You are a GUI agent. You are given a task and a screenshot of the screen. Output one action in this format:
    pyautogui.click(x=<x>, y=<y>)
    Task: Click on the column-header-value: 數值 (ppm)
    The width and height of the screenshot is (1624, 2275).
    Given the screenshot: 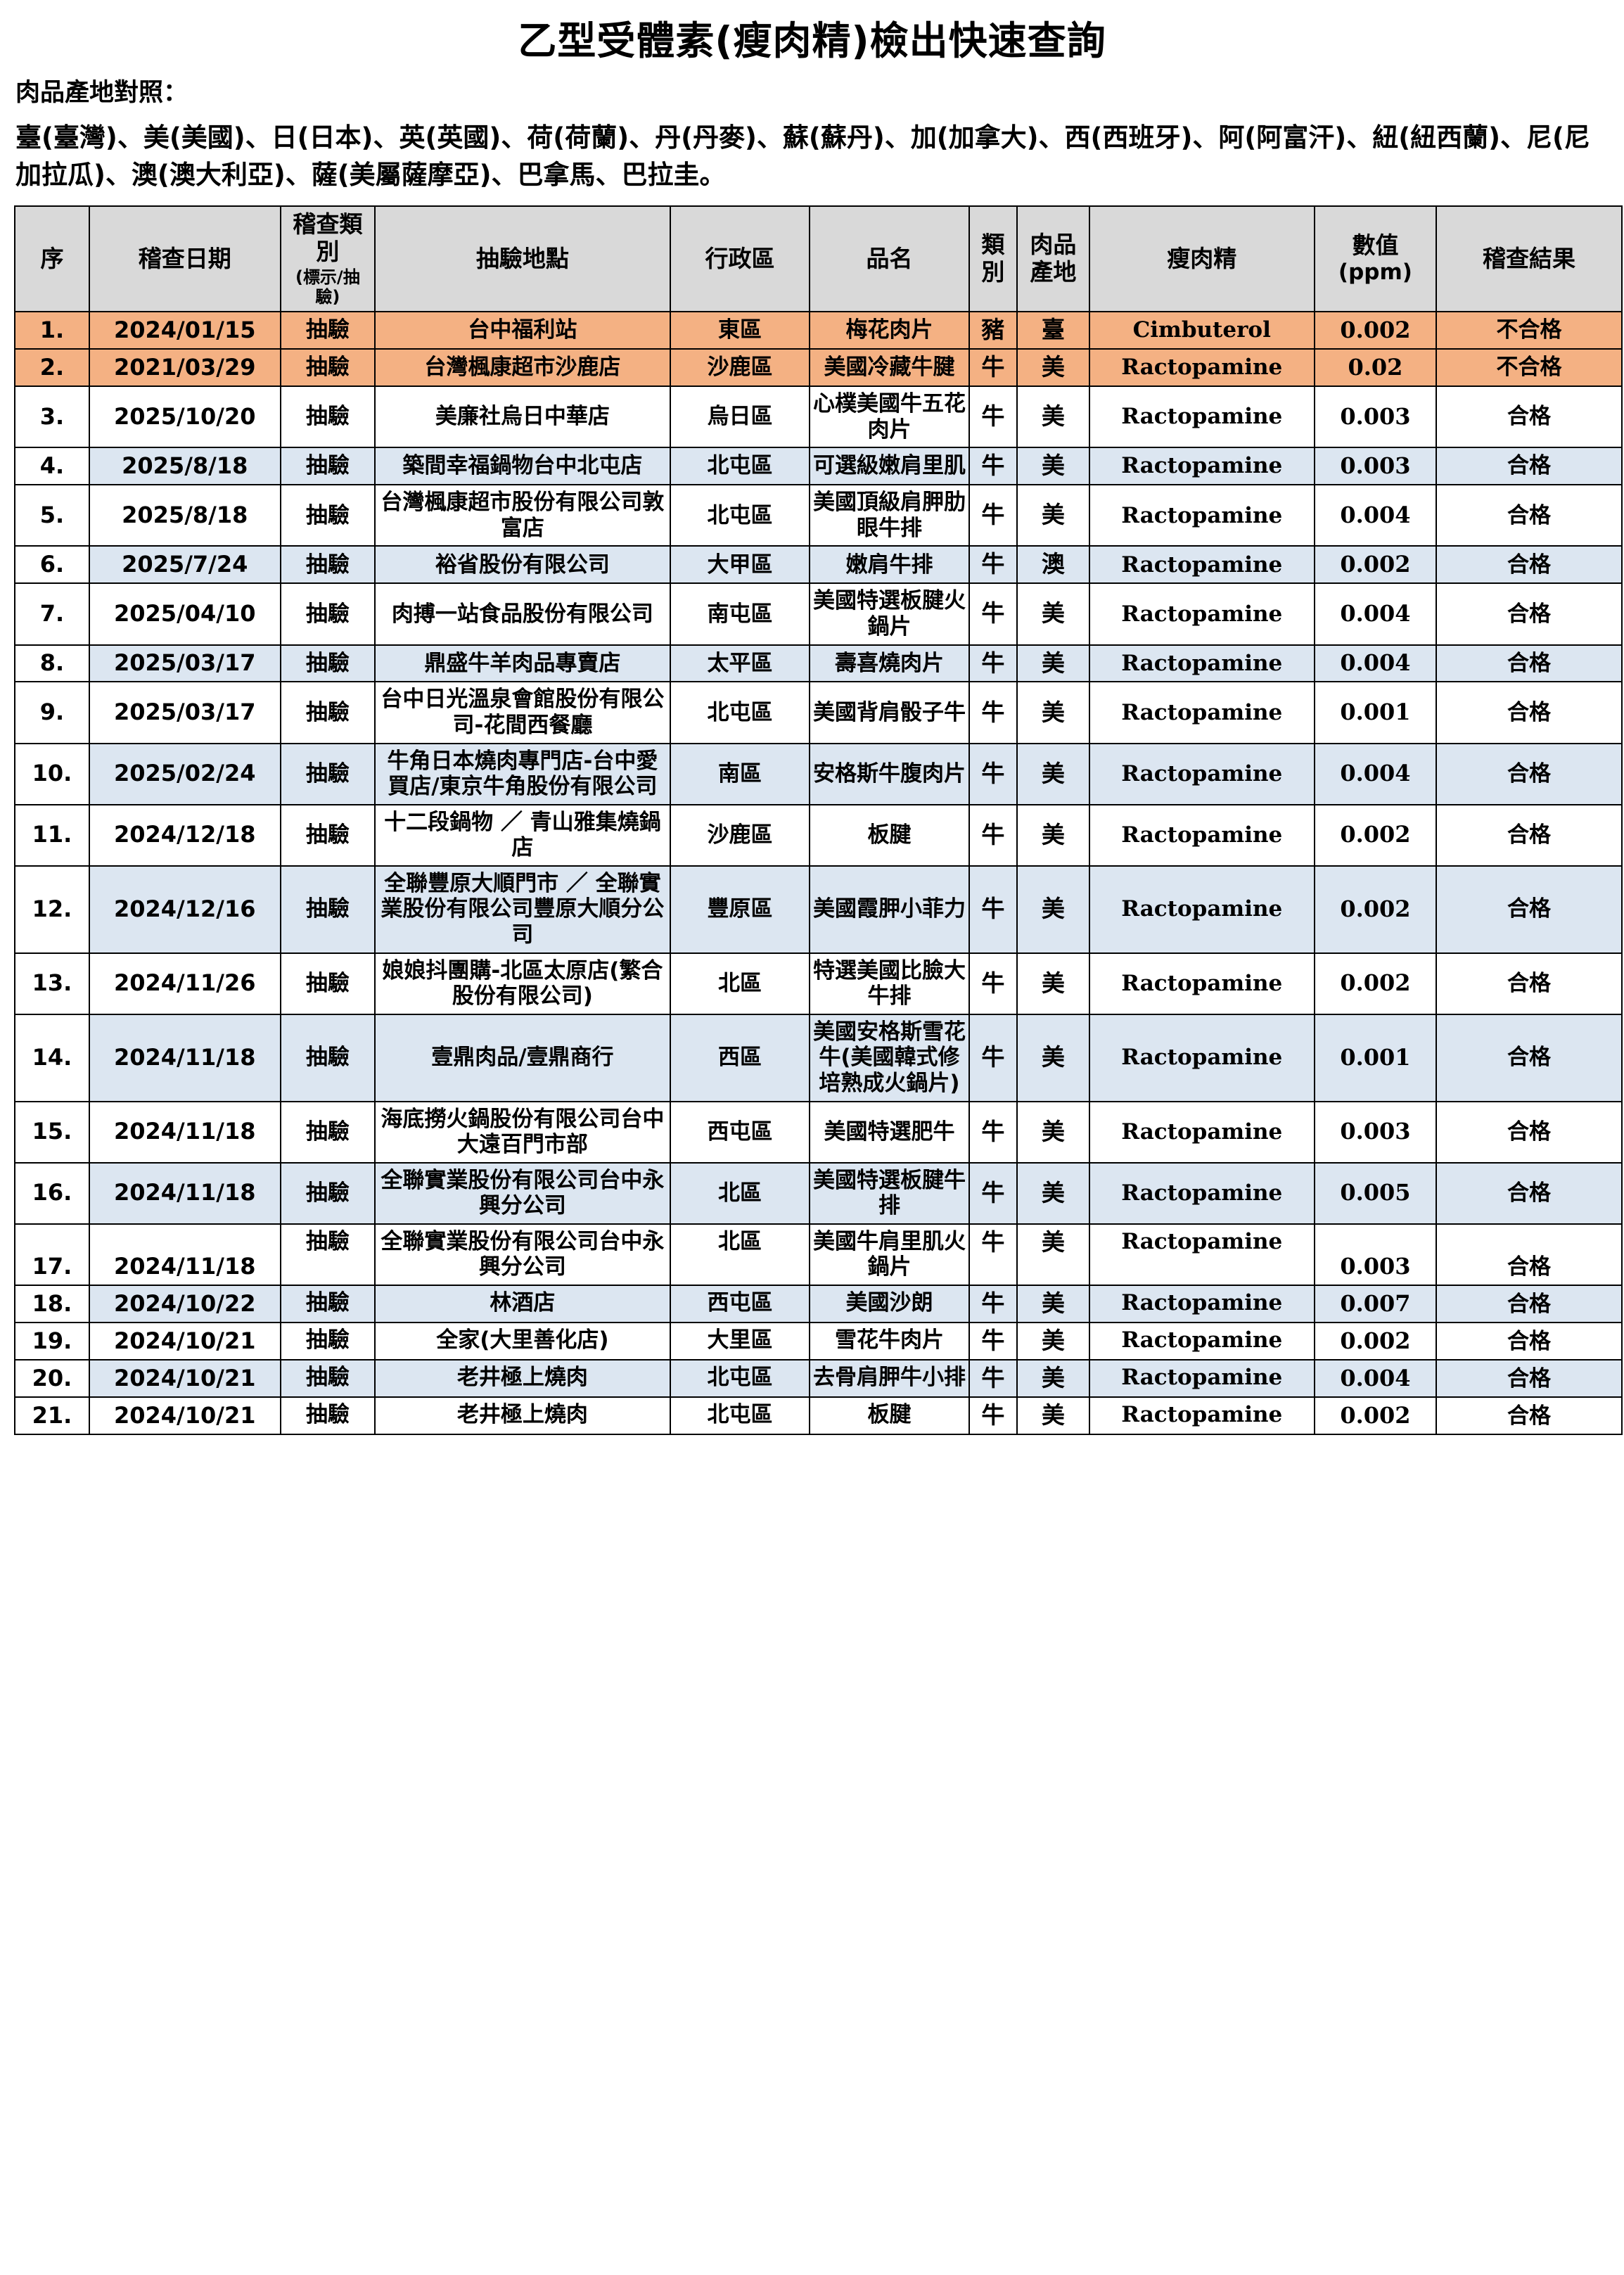 What is the action you would take?
    pyautogui.click(x=1375, y=259)
    